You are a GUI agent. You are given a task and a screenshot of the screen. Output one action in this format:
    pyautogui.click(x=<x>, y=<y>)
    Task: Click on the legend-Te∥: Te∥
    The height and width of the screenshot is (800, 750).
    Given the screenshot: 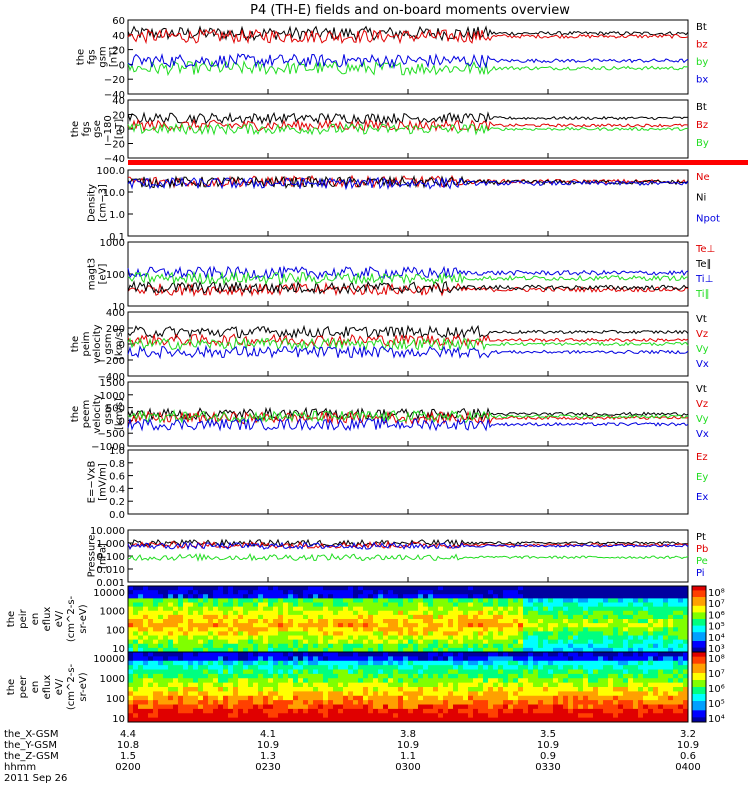 What is the action you would take?
    pyautogui.click(x=703, y=264)
    